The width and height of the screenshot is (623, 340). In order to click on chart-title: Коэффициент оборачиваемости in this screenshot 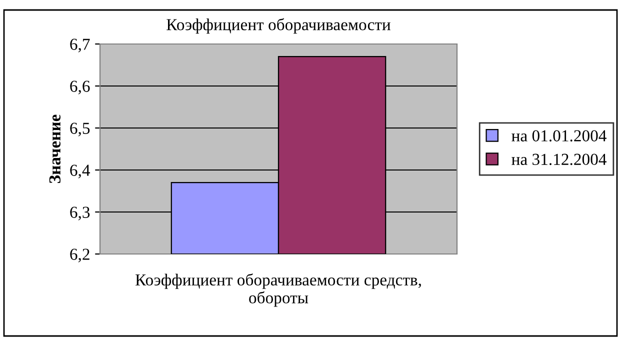, I will do `click(278, 26)`.